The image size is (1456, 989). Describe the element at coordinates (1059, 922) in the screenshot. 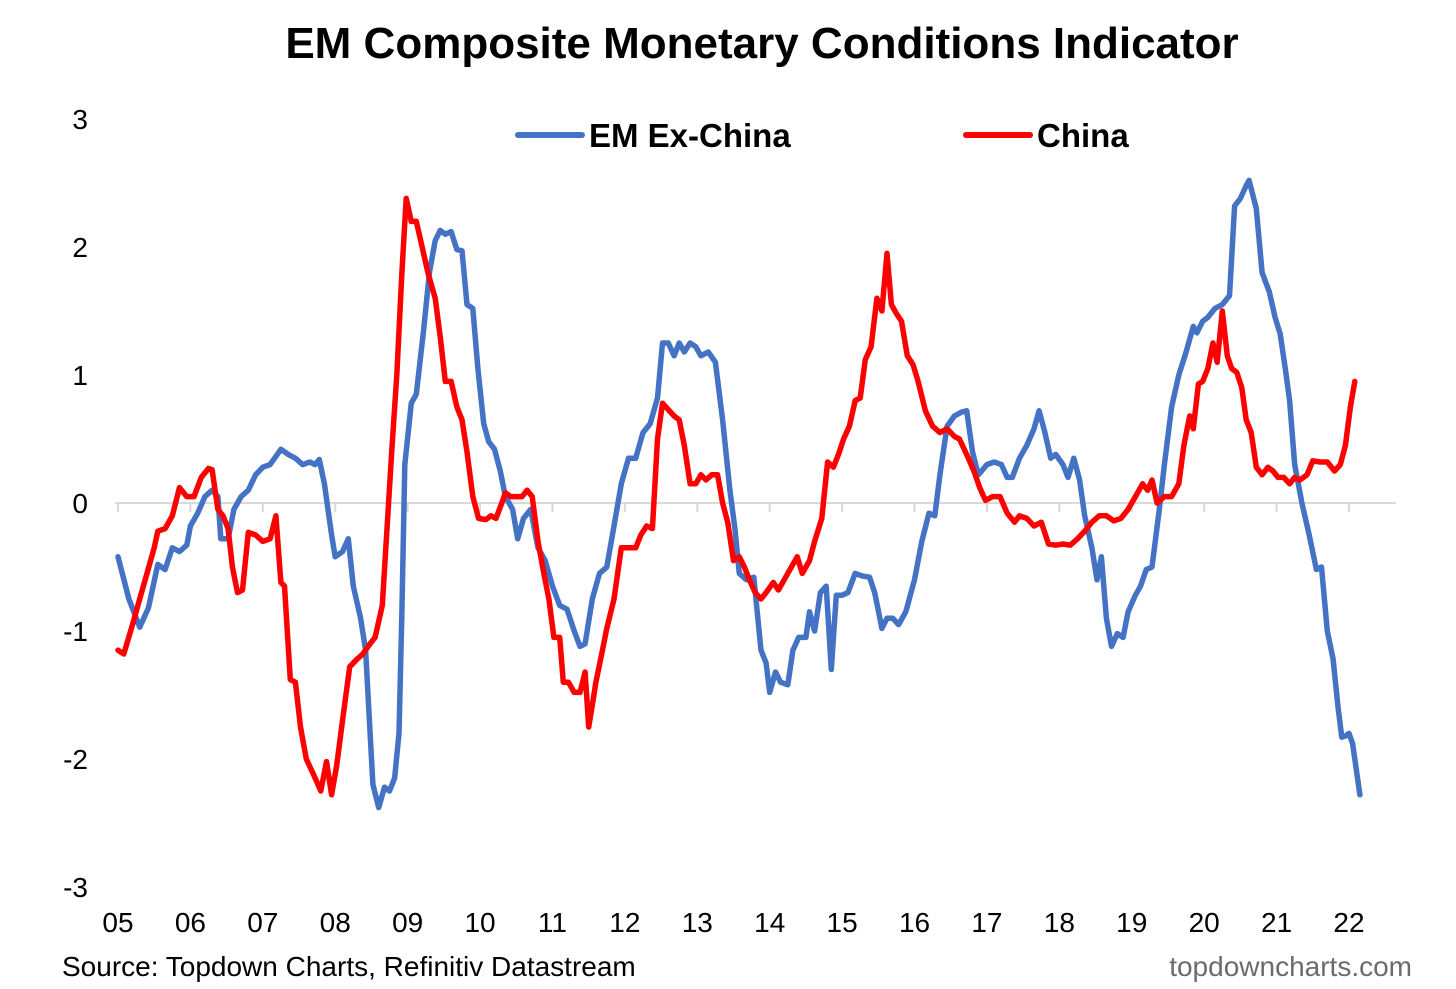

I see `x-tick-label: 18` at that location.